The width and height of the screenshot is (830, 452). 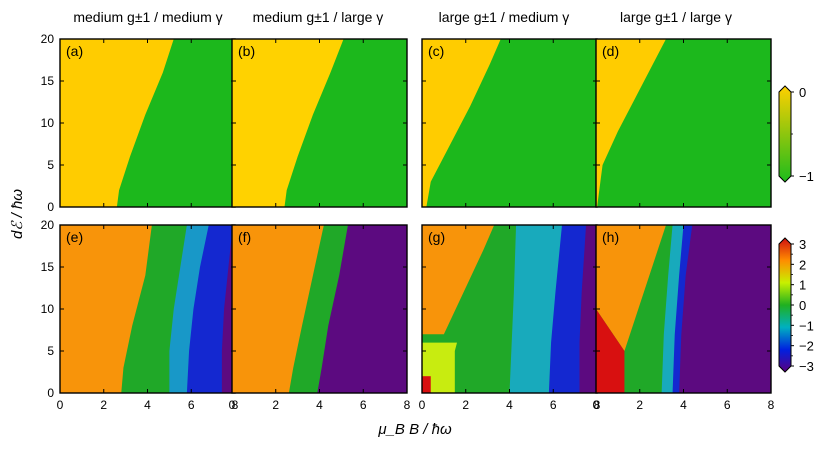 I want to click on panel-c: (c), so click(x=509, y=123).